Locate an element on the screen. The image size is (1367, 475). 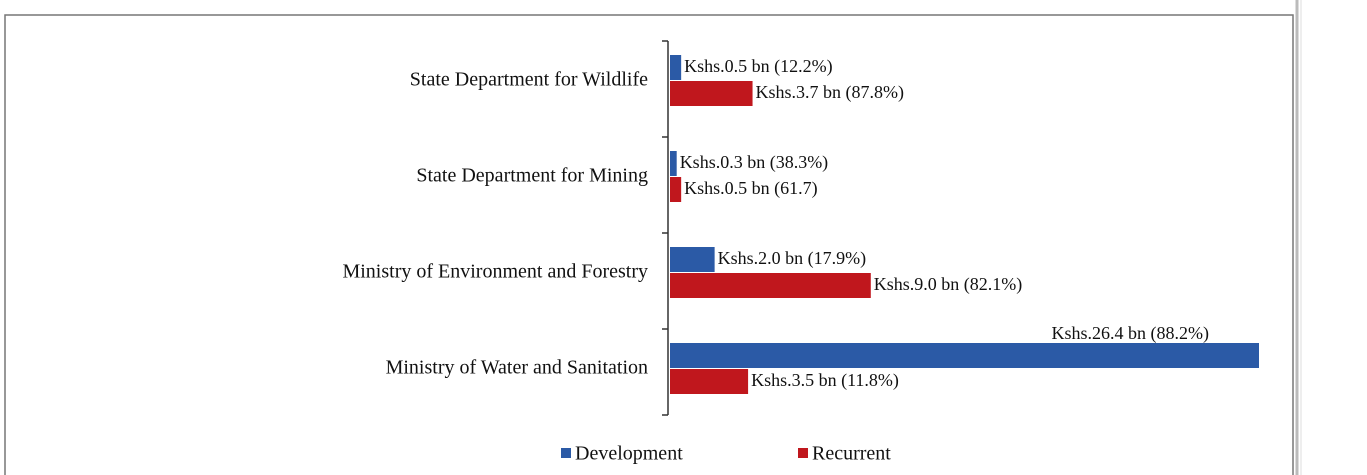
category-label: State Department for Mining is located at coordinates (532, 176).